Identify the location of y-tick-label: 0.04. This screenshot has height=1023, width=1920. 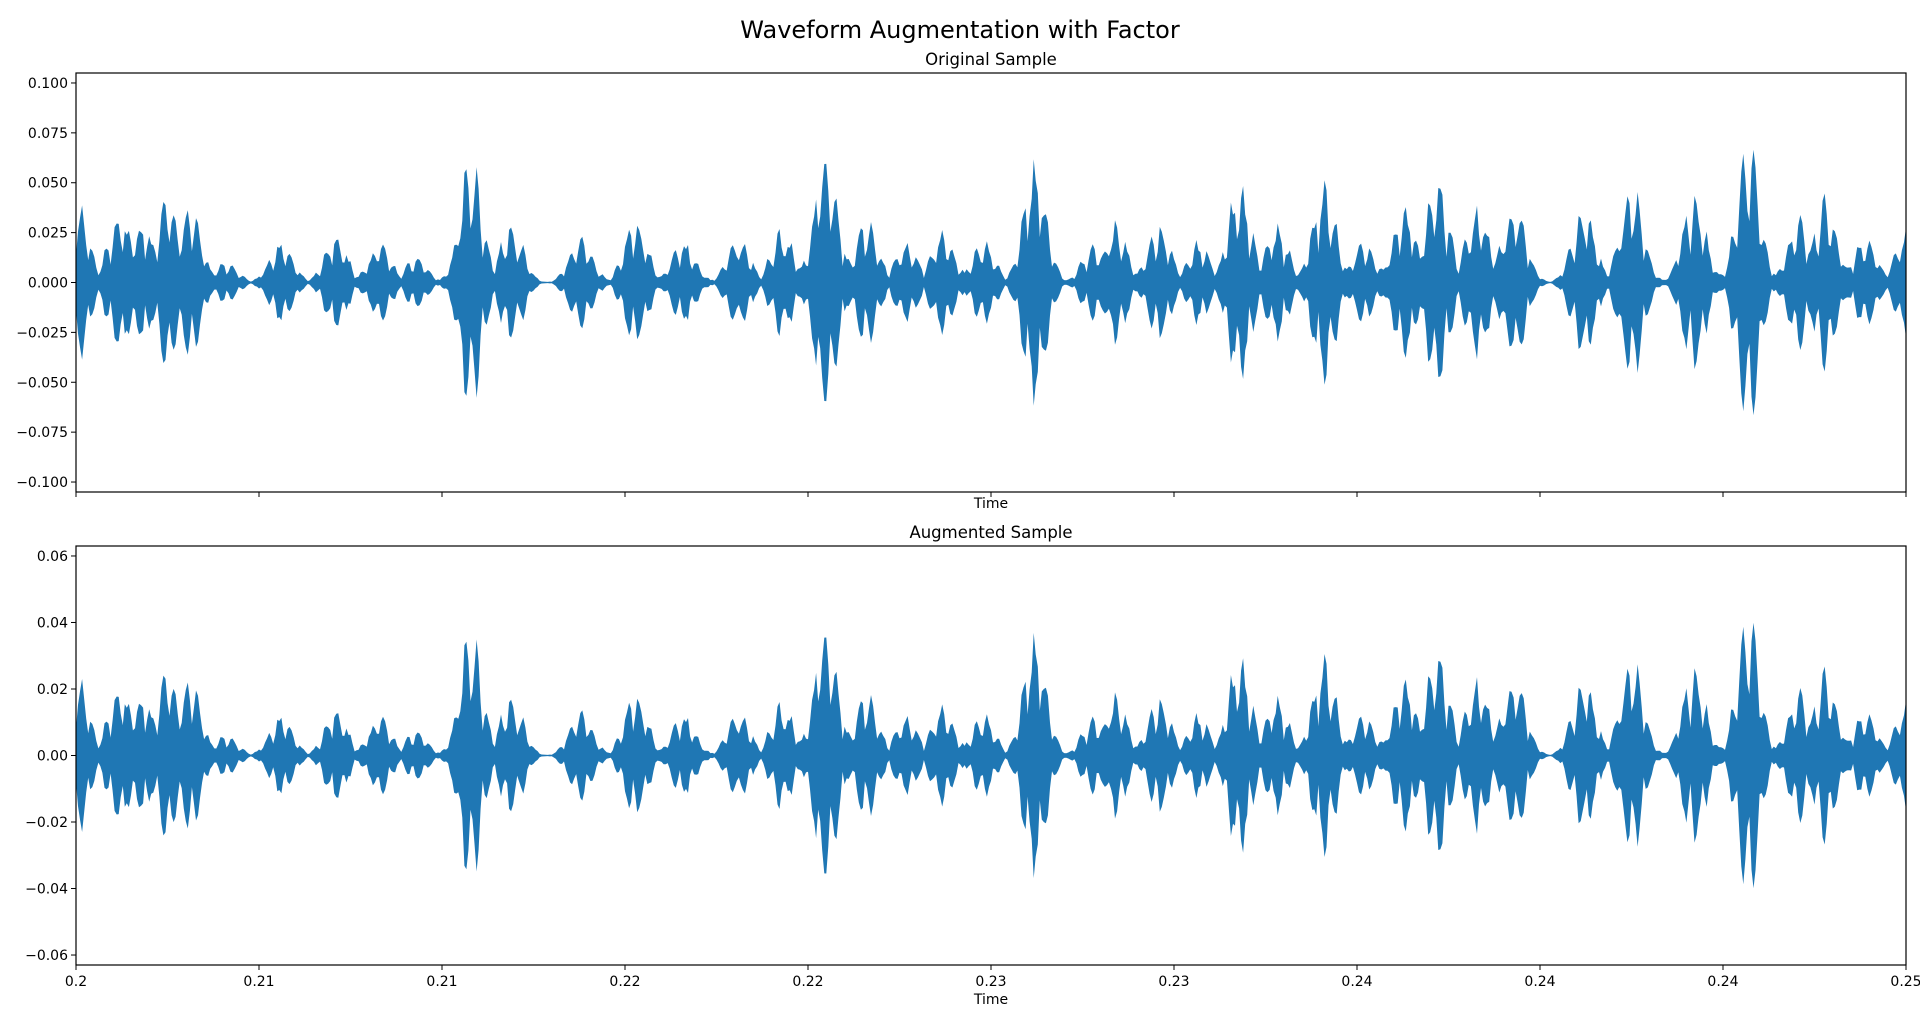
(52, 623).